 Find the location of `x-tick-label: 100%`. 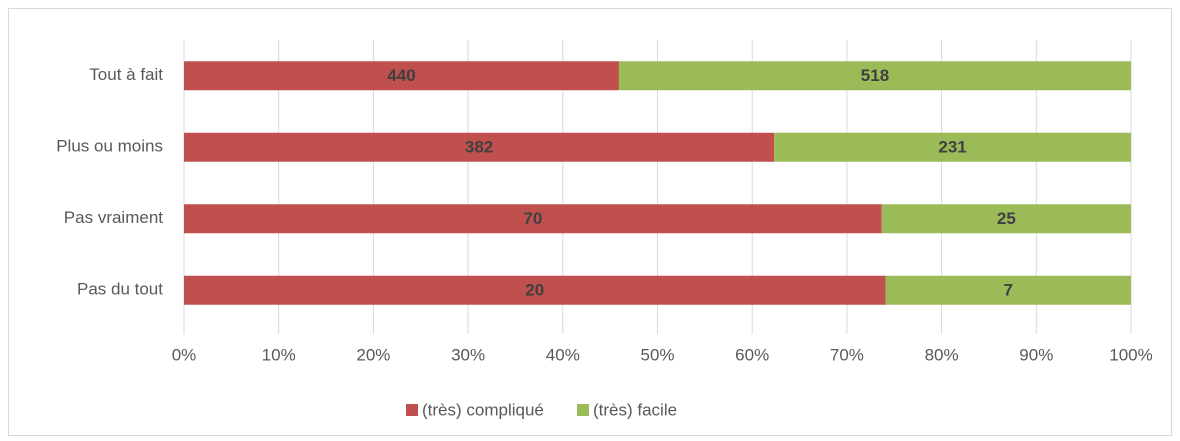

x-tick-label: 100% is located at coordinates (1130, 354).